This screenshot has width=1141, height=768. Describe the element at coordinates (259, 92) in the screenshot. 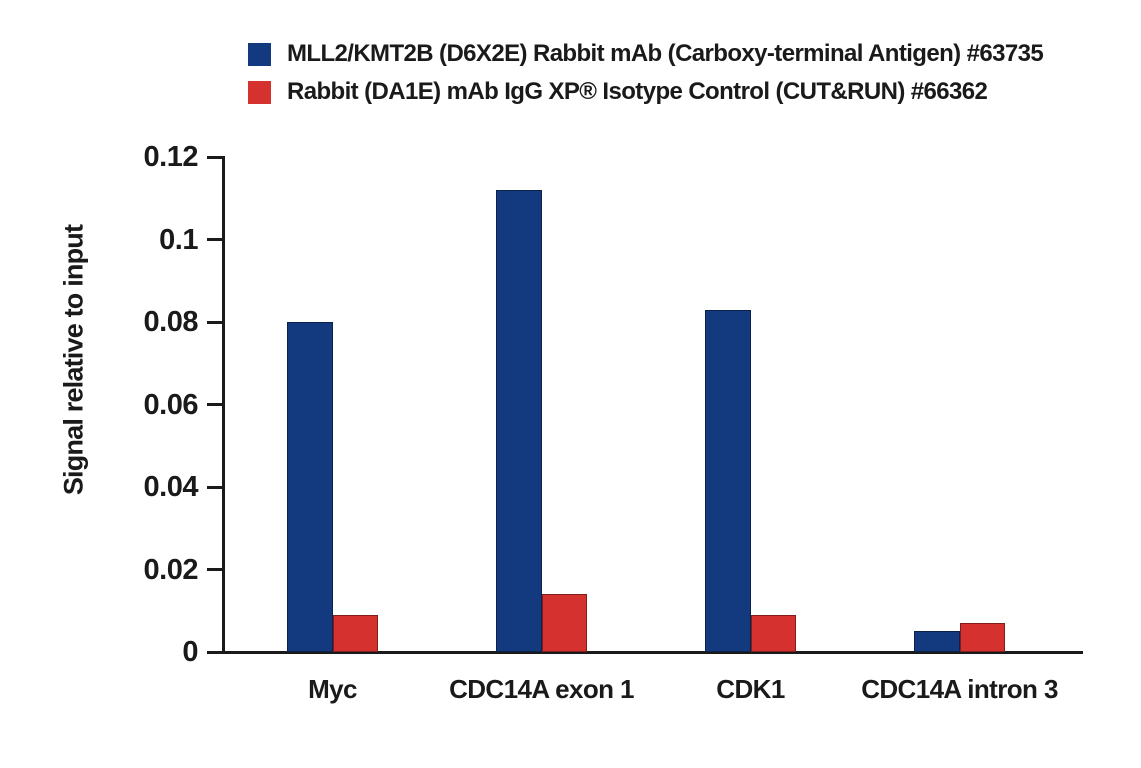

I see `legend-swatch-isotype-control` at that location.